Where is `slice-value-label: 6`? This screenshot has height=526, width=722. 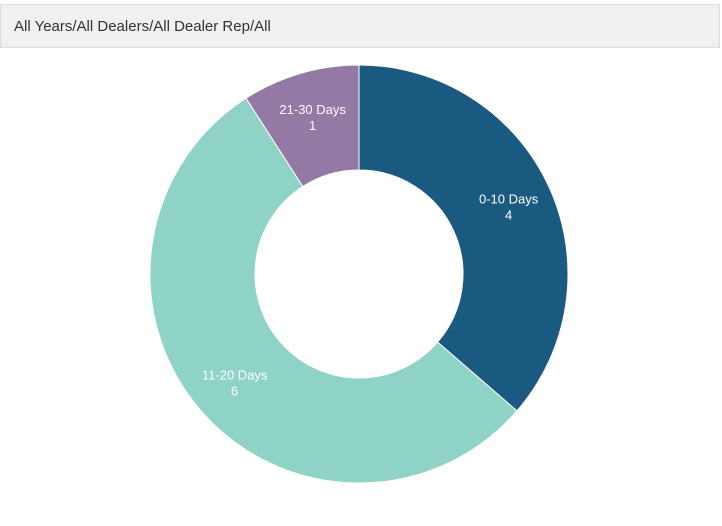
slice-value-label: 6 is located at coordinates (234, 391).